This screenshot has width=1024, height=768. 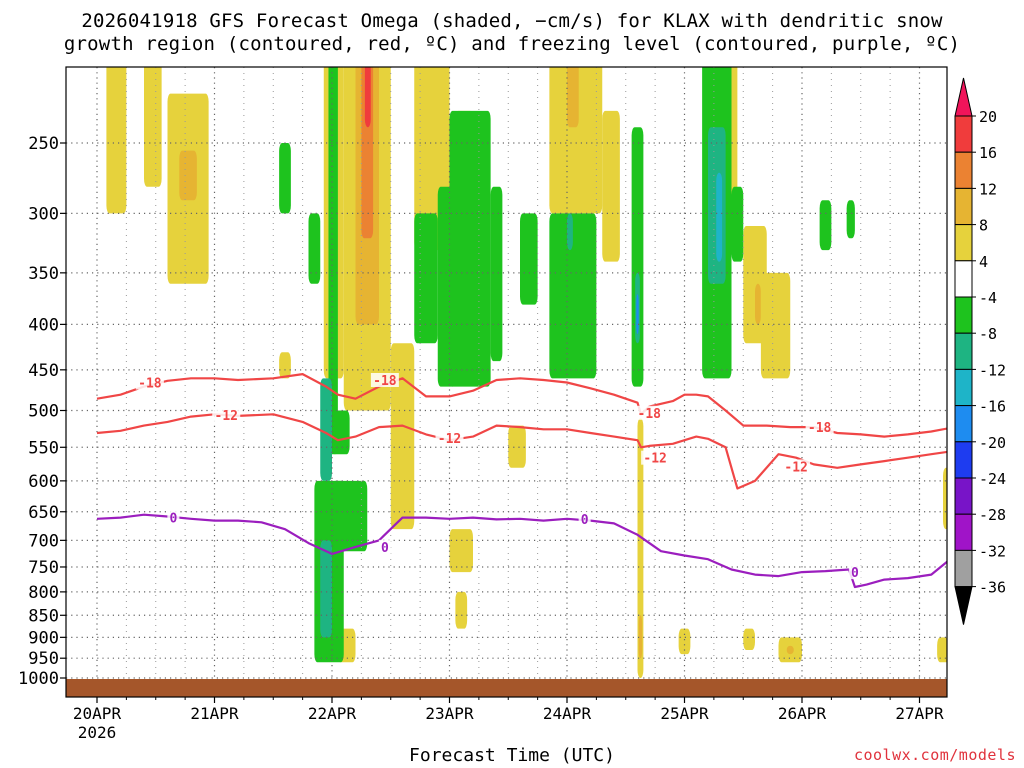 I want to click on y-tick-label-350: 350, so click(x=43, y=274).